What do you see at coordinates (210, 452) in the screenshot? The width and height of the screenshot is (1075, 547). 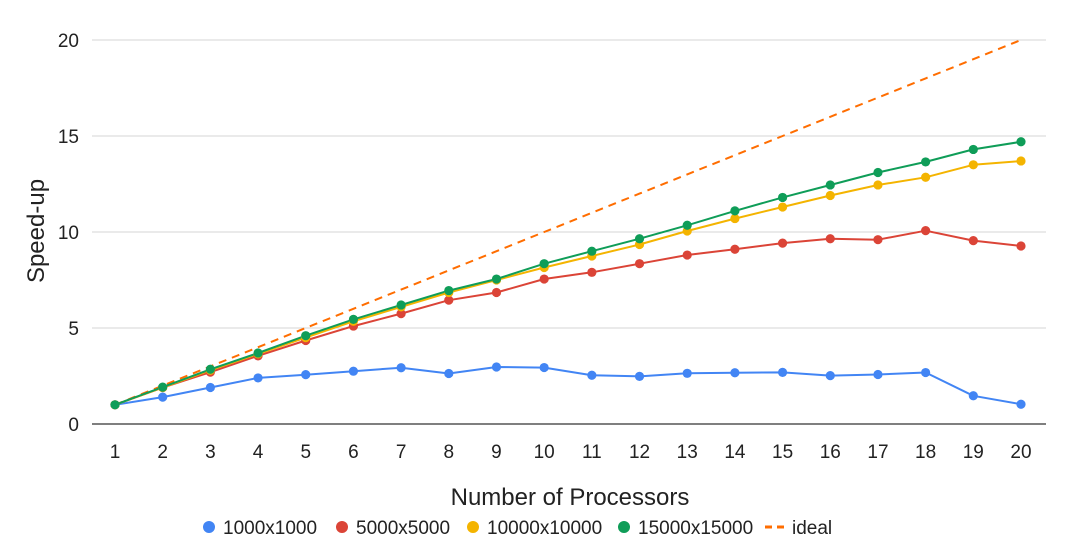 I see `x-tick-label: 3` at bounding box center [210, 452].